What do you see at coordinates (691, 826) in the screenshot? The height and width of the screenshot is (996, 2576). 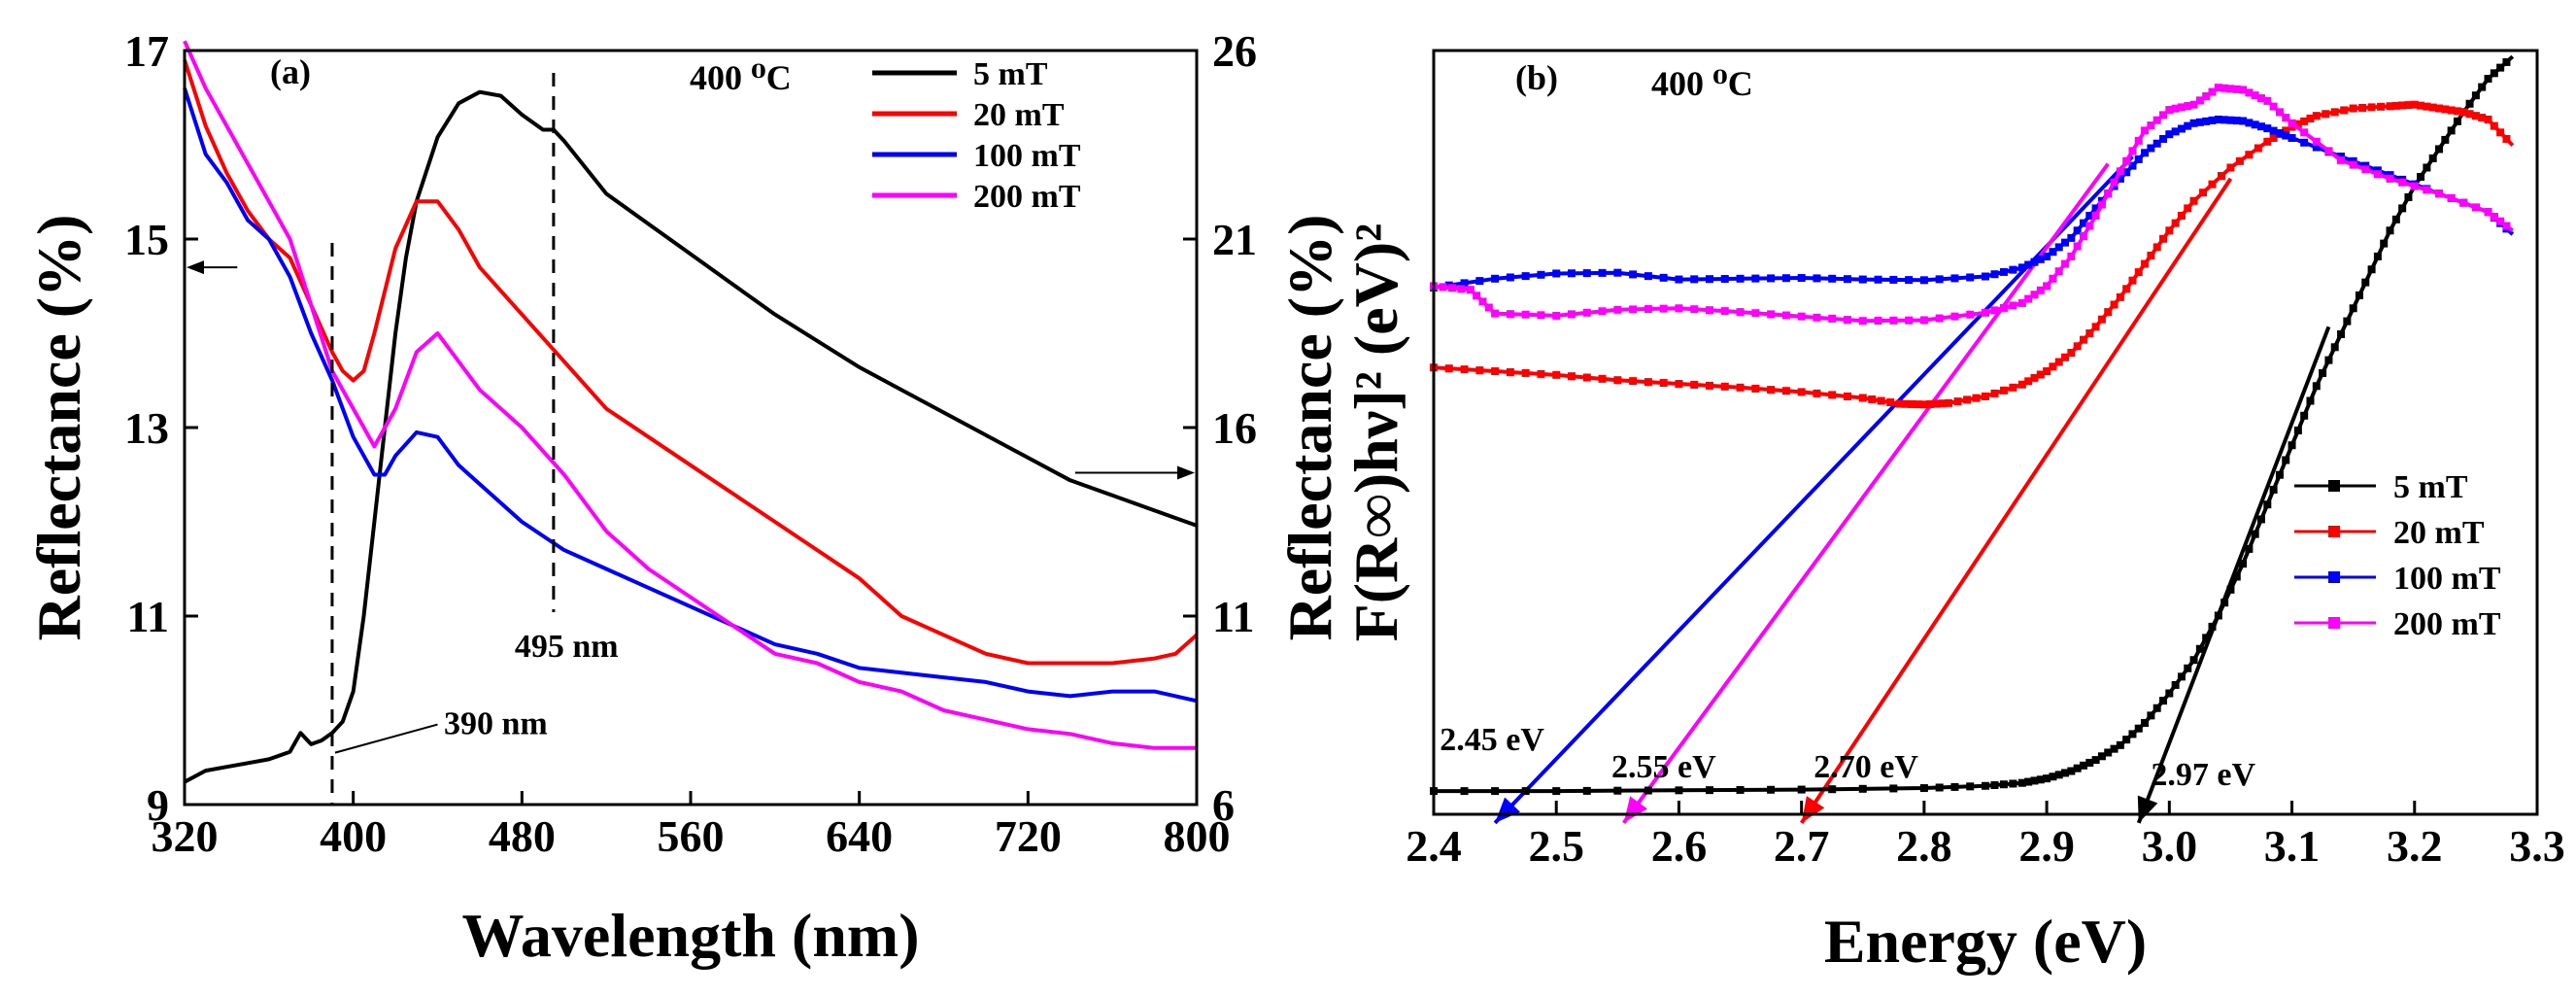 I see `panel-a-x-ticks: 320 400 480 560 640 720 800` at bounding box center [691, 826].